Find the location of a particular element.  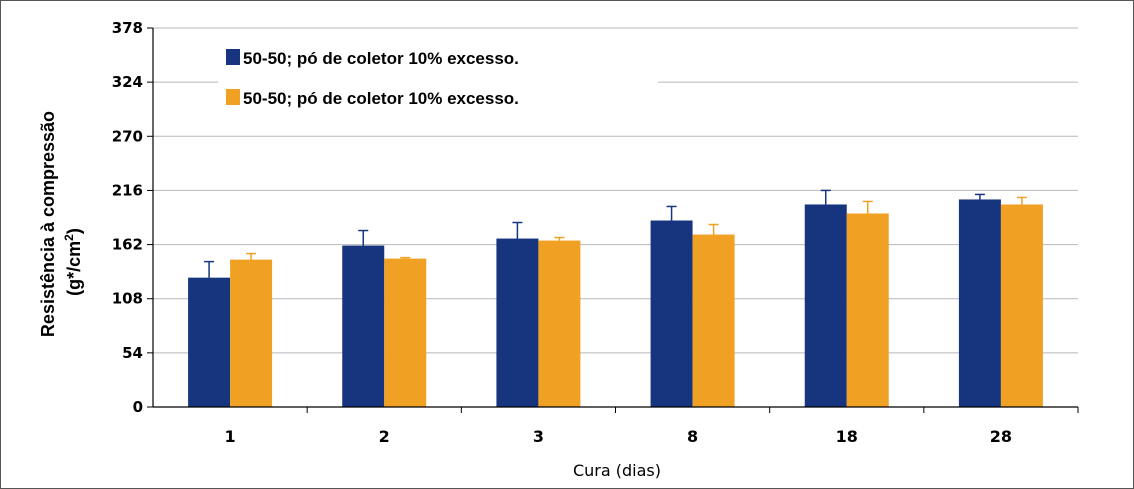

y-axis-title-line-2: (g*/cm2) is located at coordinates (73, 262).